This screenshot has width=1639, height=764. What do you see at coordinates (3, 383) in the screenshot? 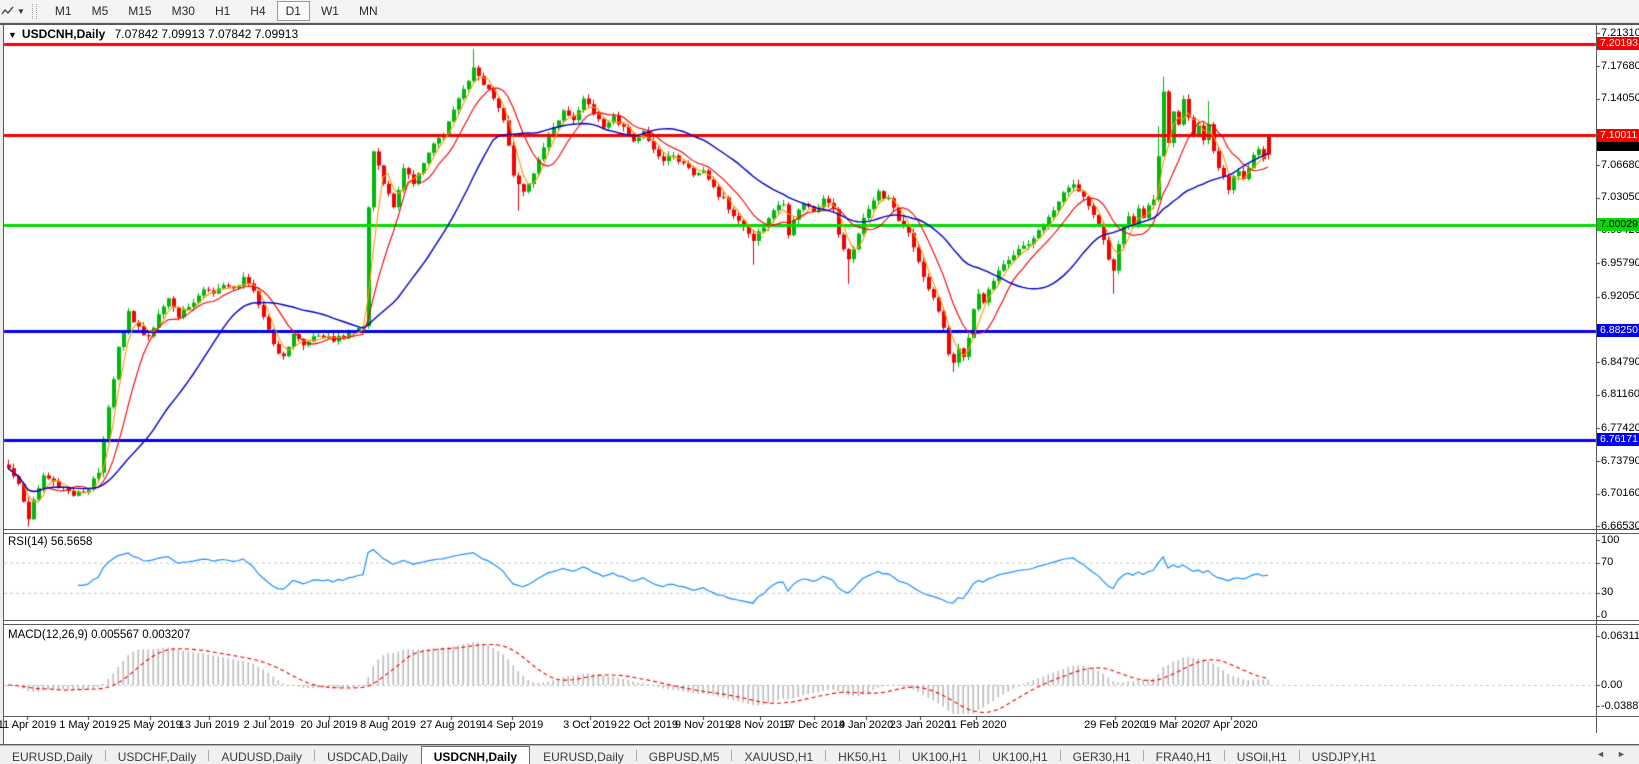
I see `chart-frame-left` at bounding box center [3, 383].